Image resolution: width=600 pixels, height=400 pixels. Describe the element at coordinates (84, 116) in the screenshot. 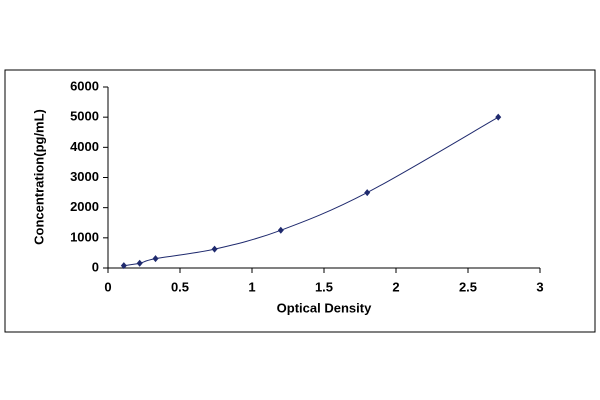

I see `y-tick-label: 5000` at that location.